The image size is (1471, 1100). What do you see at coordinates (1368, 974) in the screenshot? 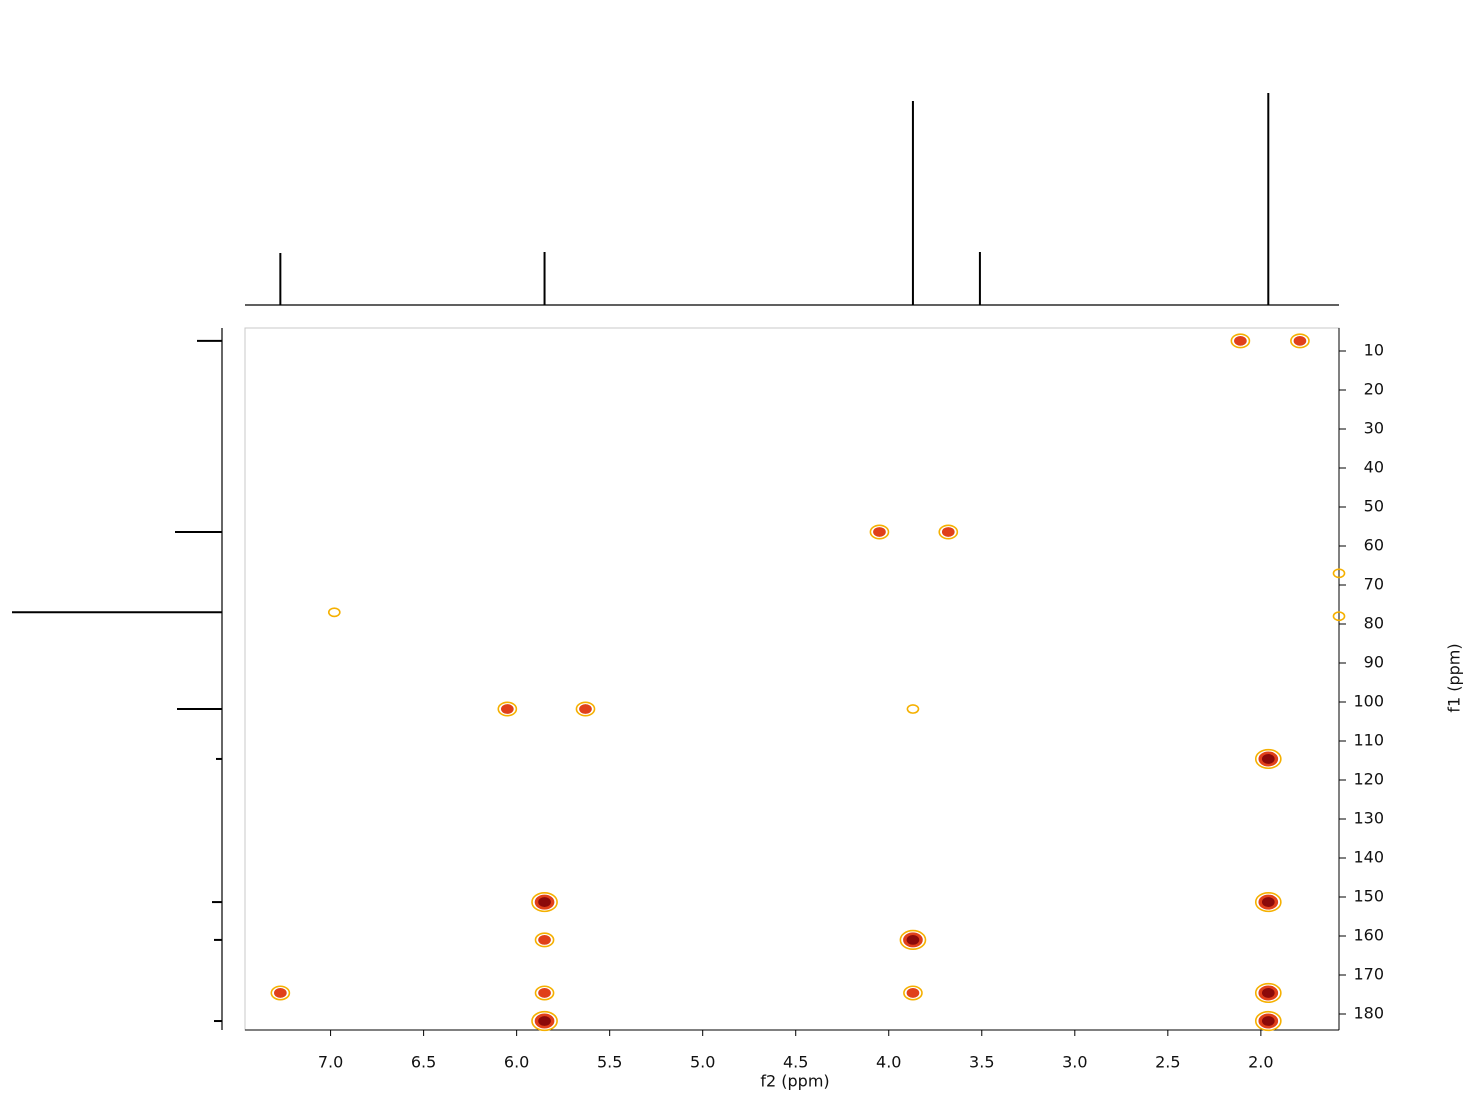
I see `y-tick-label: 170` at bounding box center [1368, 974].